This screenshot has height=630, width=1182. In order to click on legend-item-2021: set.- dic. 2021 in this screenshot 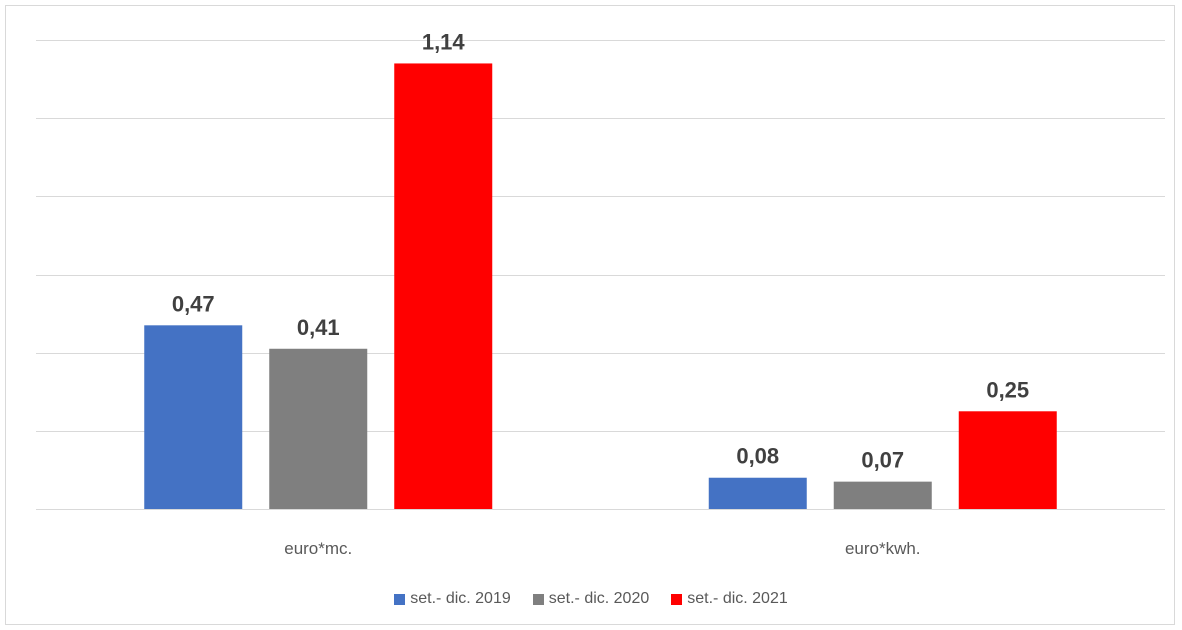, I will do `click(729, 599)`.